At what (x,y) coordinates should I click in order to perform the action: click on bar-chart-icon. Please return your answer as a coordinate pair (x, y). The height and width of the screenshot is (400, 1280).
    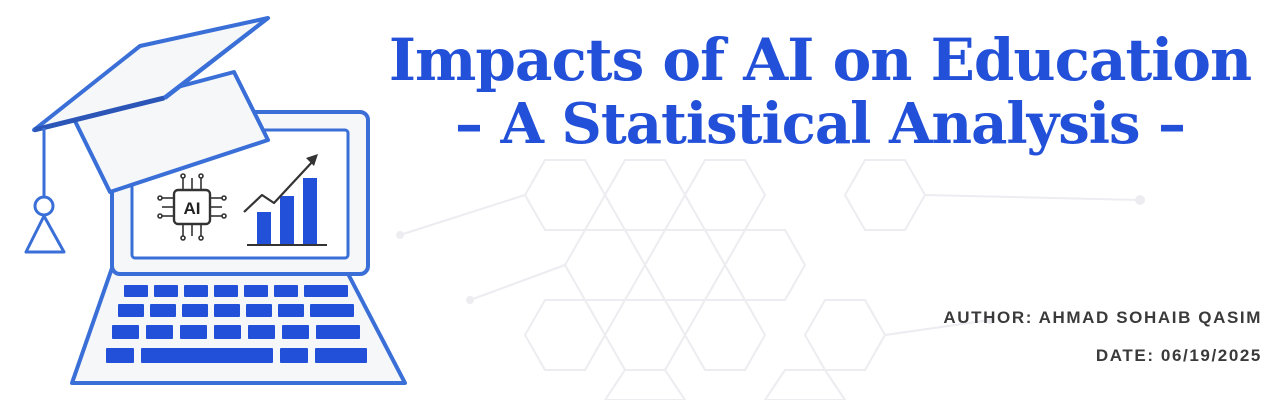
    Looking at the image, I should click on (287, 212).